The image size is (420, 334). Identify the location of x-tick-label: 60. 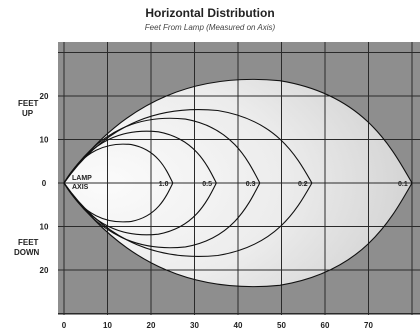
(325, 325).